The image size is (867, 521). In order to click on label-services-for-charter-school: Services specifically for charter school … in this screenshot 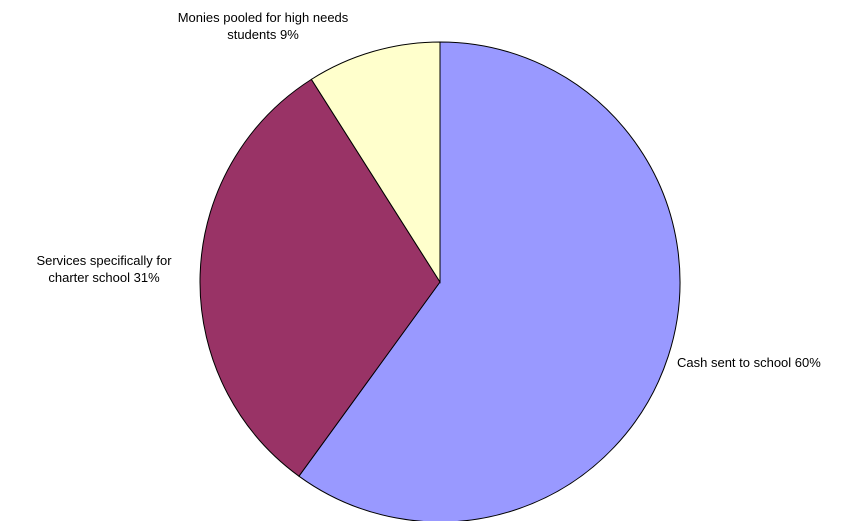, I will do `click(104, 269)`.